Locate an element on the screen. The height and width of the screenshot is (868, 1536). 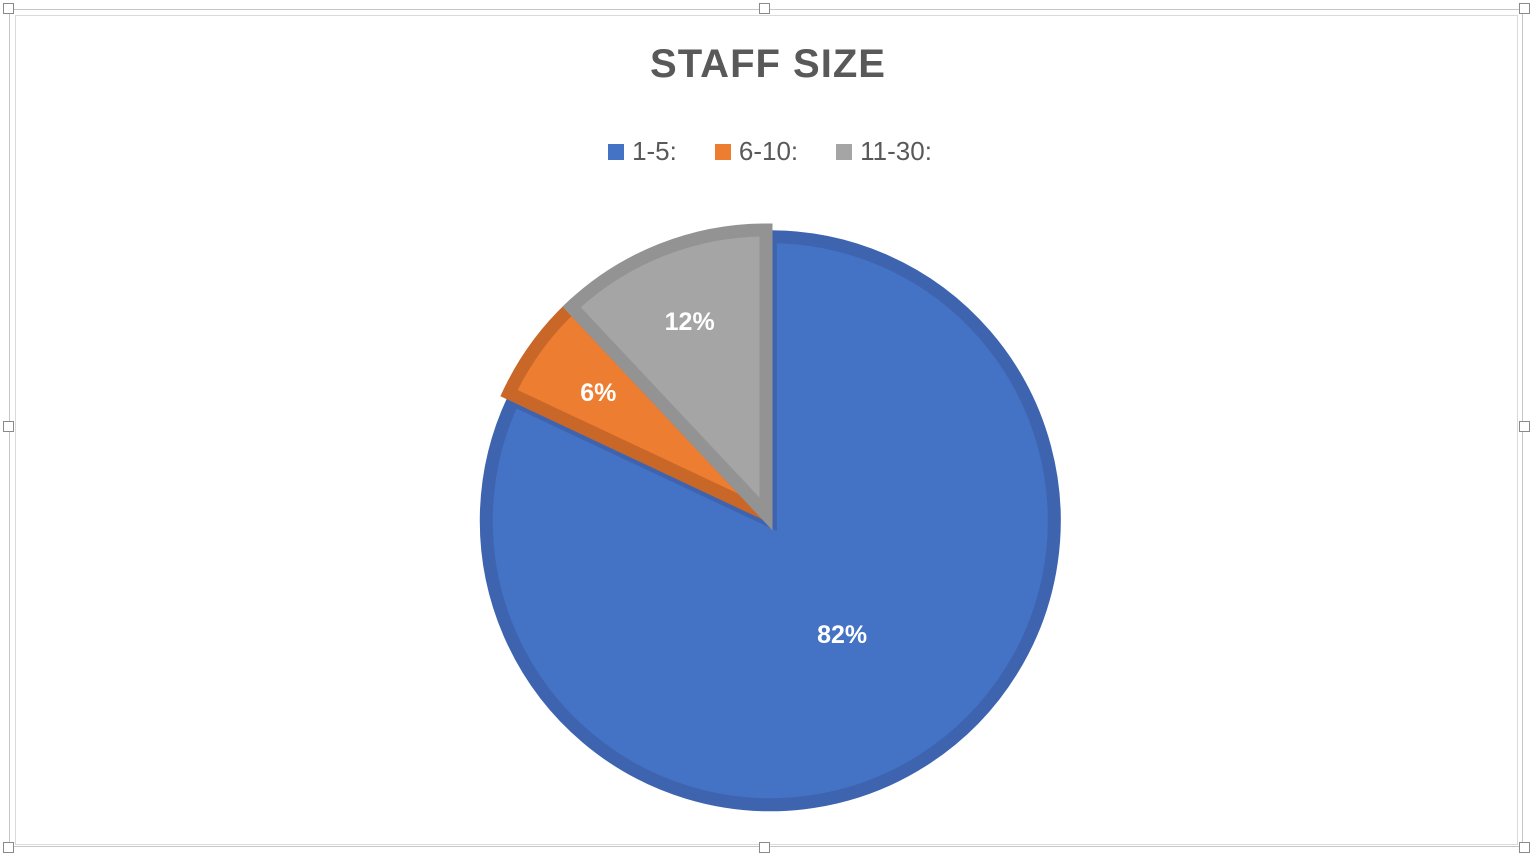
resize-handle-bottom-left is located at coordinates (8, 847).